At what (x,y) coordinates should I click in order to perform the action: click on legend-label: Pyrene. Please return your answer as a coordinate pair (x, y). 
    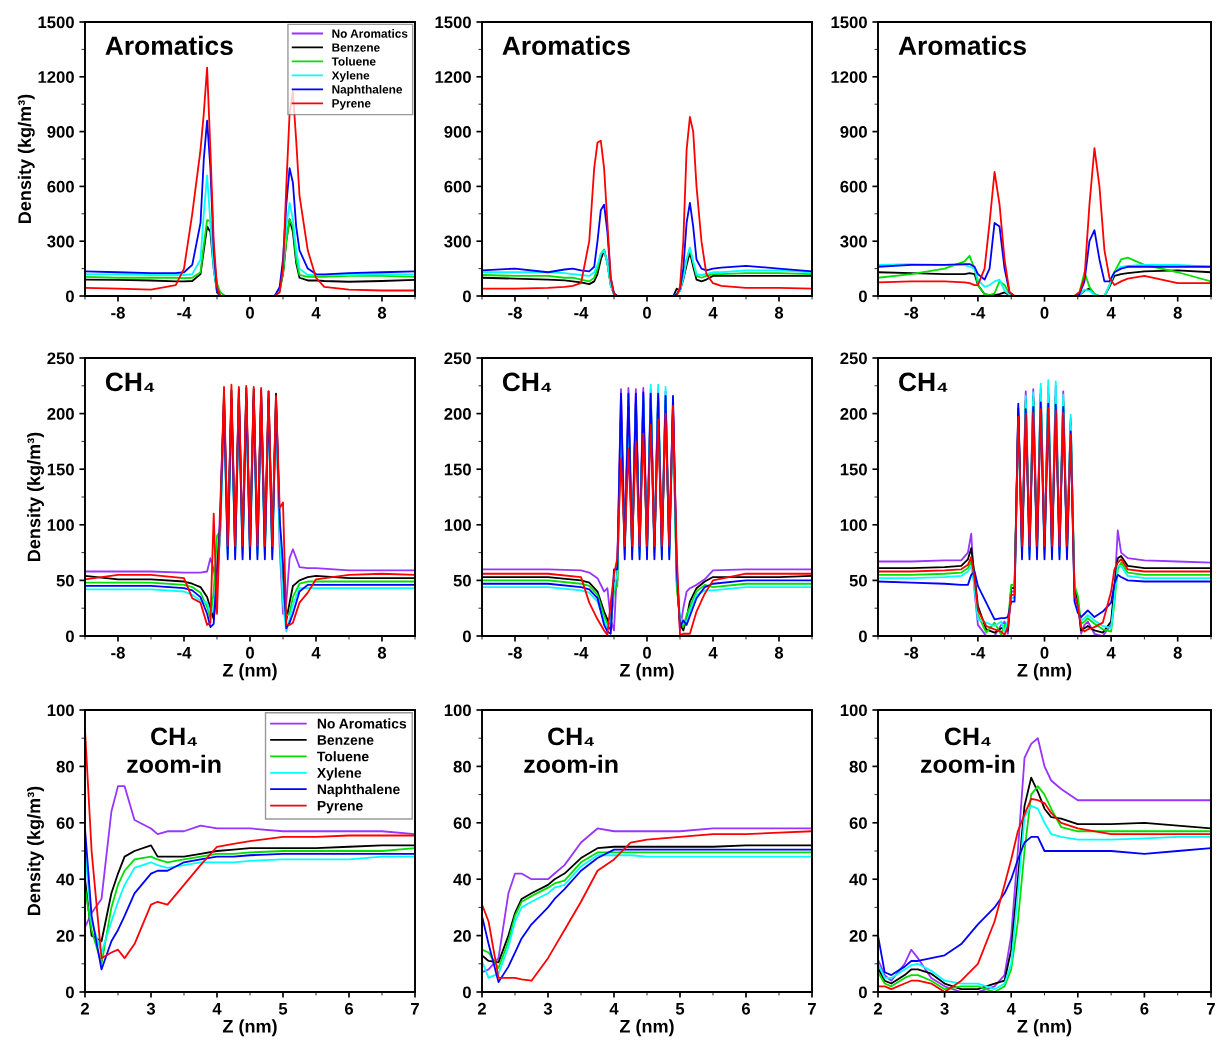
    Looking at the image, I should click on (351, 104).